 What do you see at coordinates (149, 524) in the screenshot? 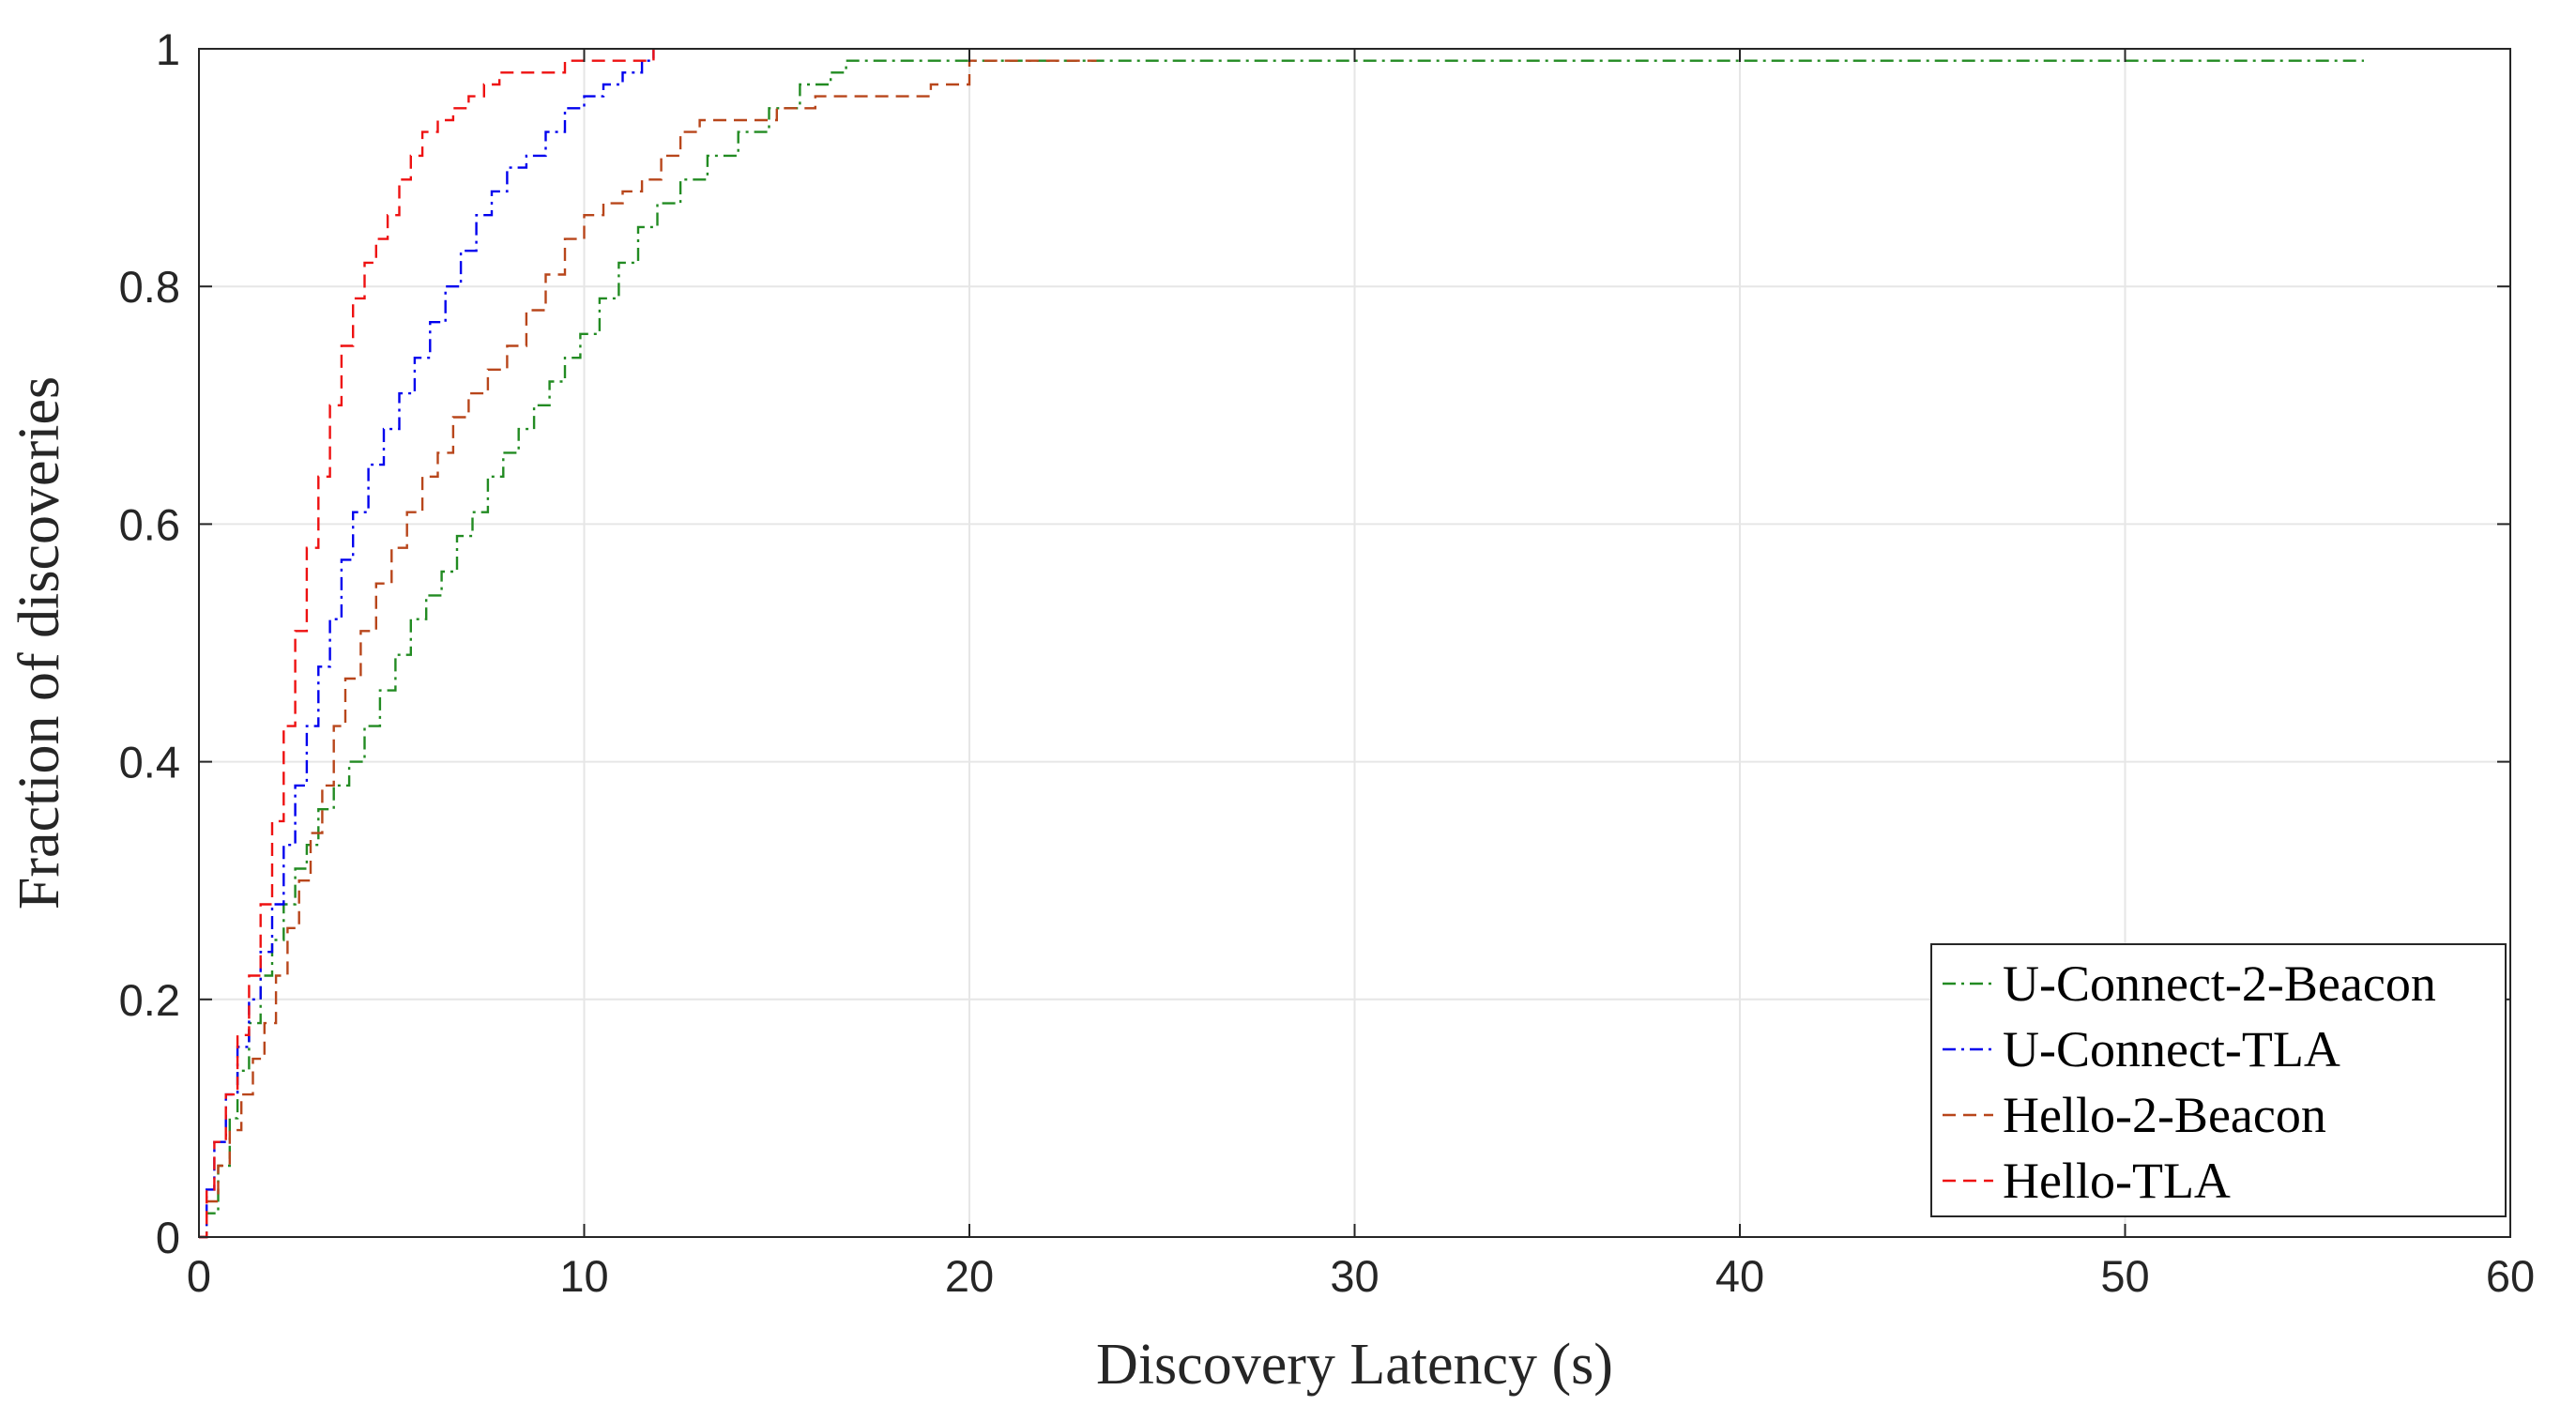
I see `y-tick-label: 0.6` at bounding box center [149, 524].